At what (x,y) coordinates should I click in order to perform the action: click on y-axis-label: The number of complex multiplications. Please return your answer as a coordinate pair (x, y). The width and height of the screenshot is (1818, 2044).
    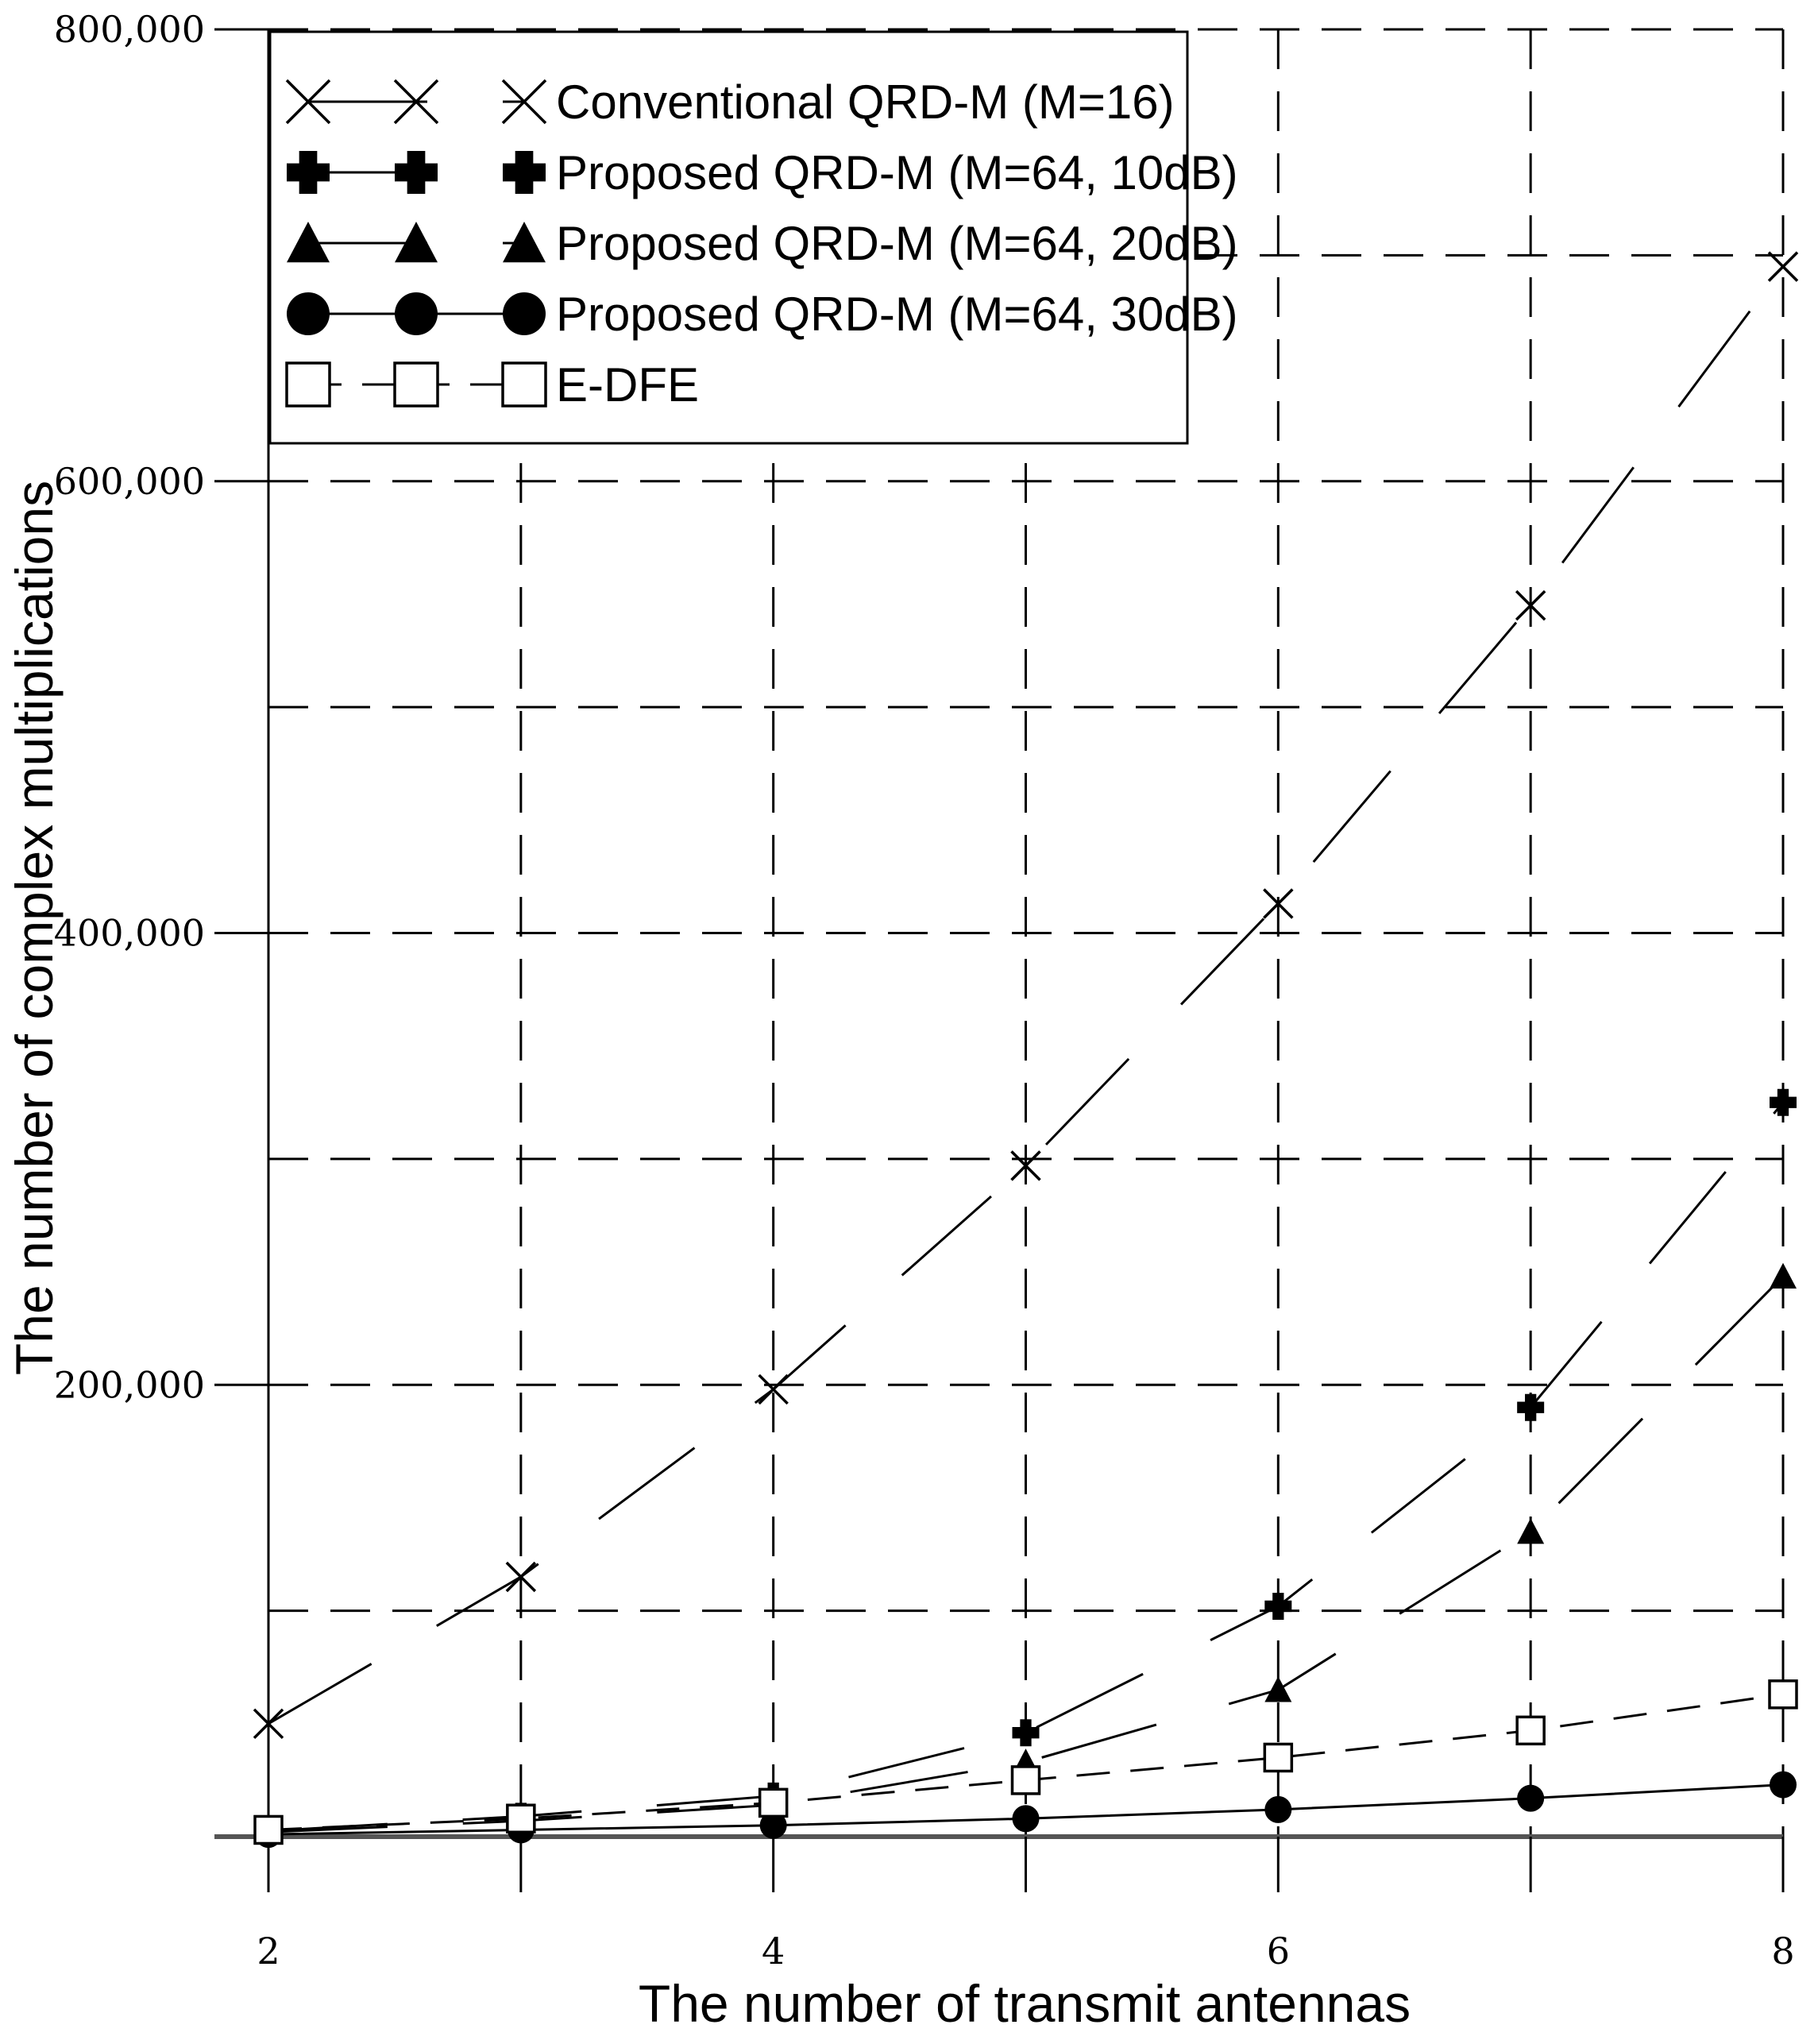
    Looking at the image, I should click on (34, 928).